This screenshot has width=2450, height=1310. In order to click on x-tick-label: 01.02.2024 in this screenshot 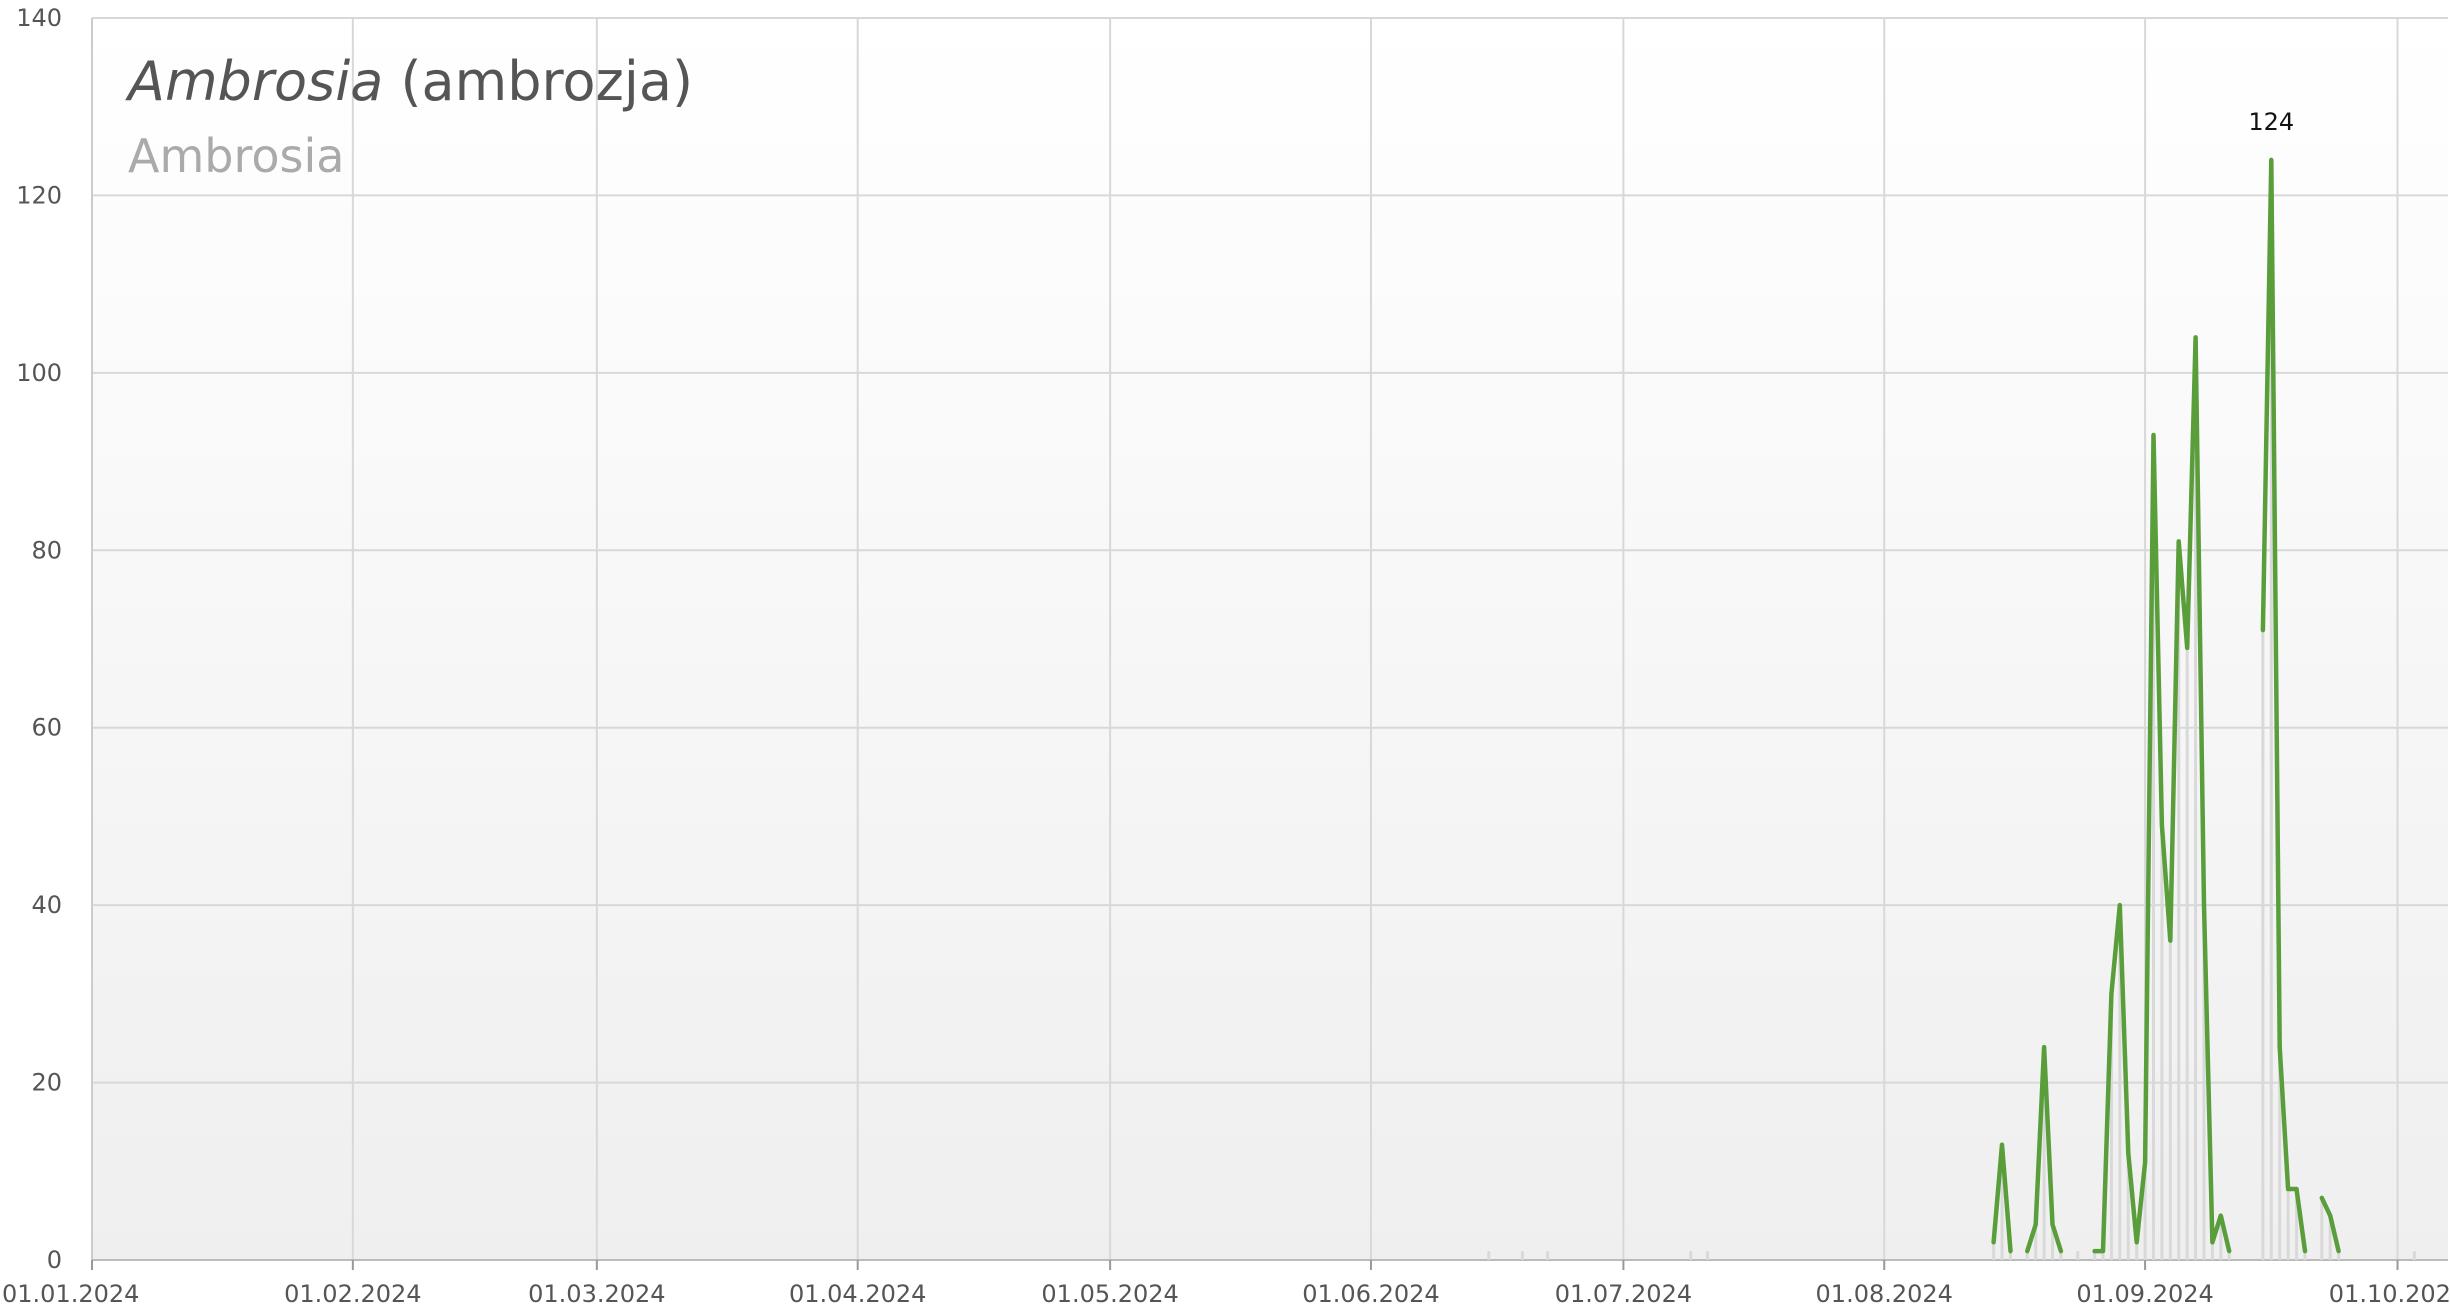, I will do `click(352, 1294)`.